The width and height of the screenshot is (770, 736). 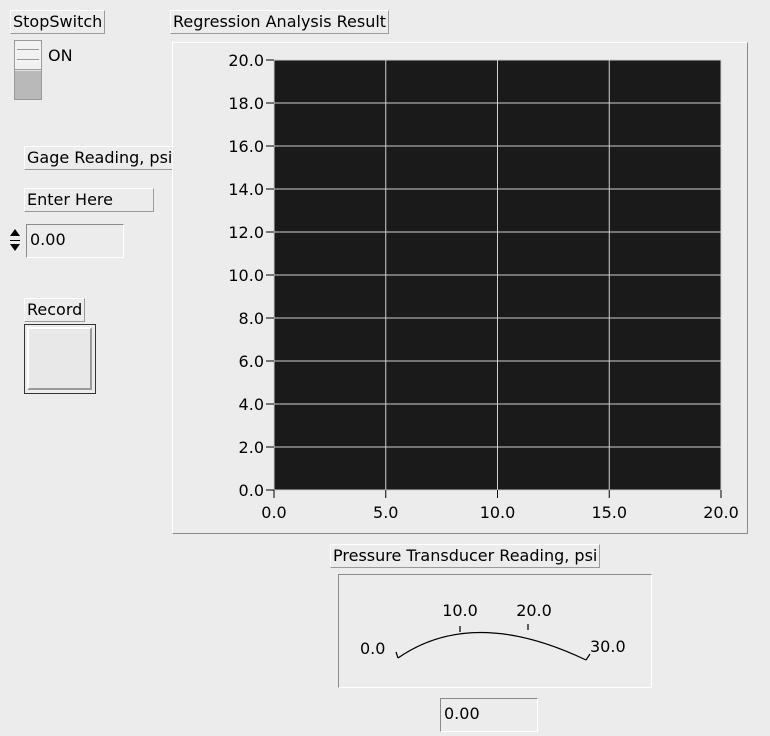 What do you see at coordinates (385, 512) in the screenshot?
I see `x-tick-label: 5.0` at bounding box center [385, 512].